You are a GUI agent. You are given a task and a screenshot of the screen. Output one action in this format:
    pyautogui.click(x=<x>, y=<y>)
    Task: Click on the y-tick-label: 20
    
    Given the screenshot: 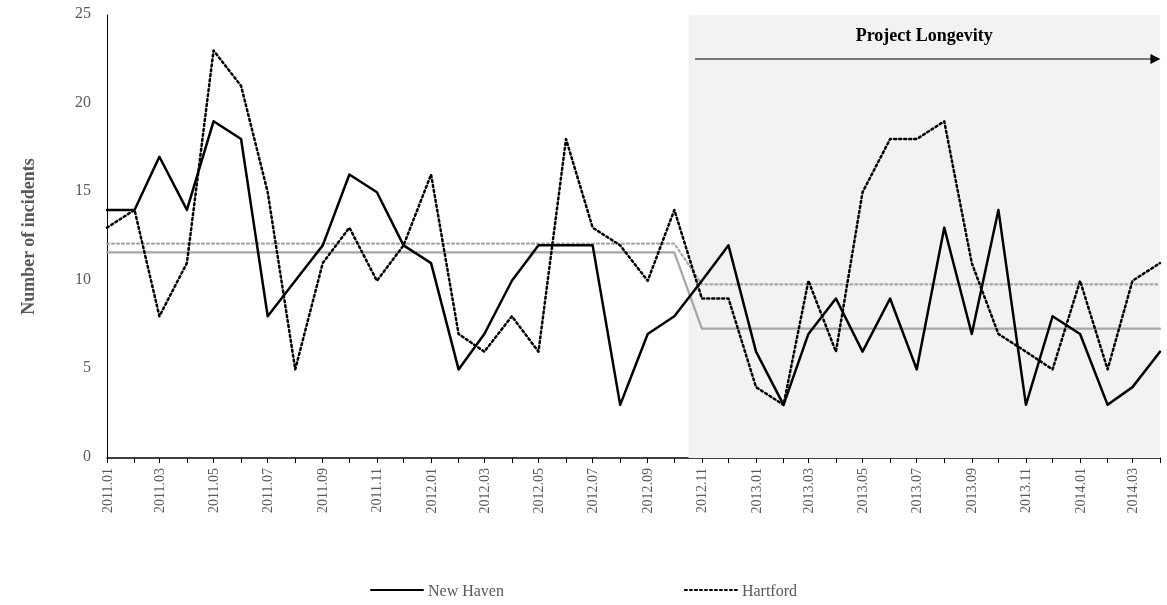 What is the action you would take?
    pyautogui.click(x=83, y=101)
    